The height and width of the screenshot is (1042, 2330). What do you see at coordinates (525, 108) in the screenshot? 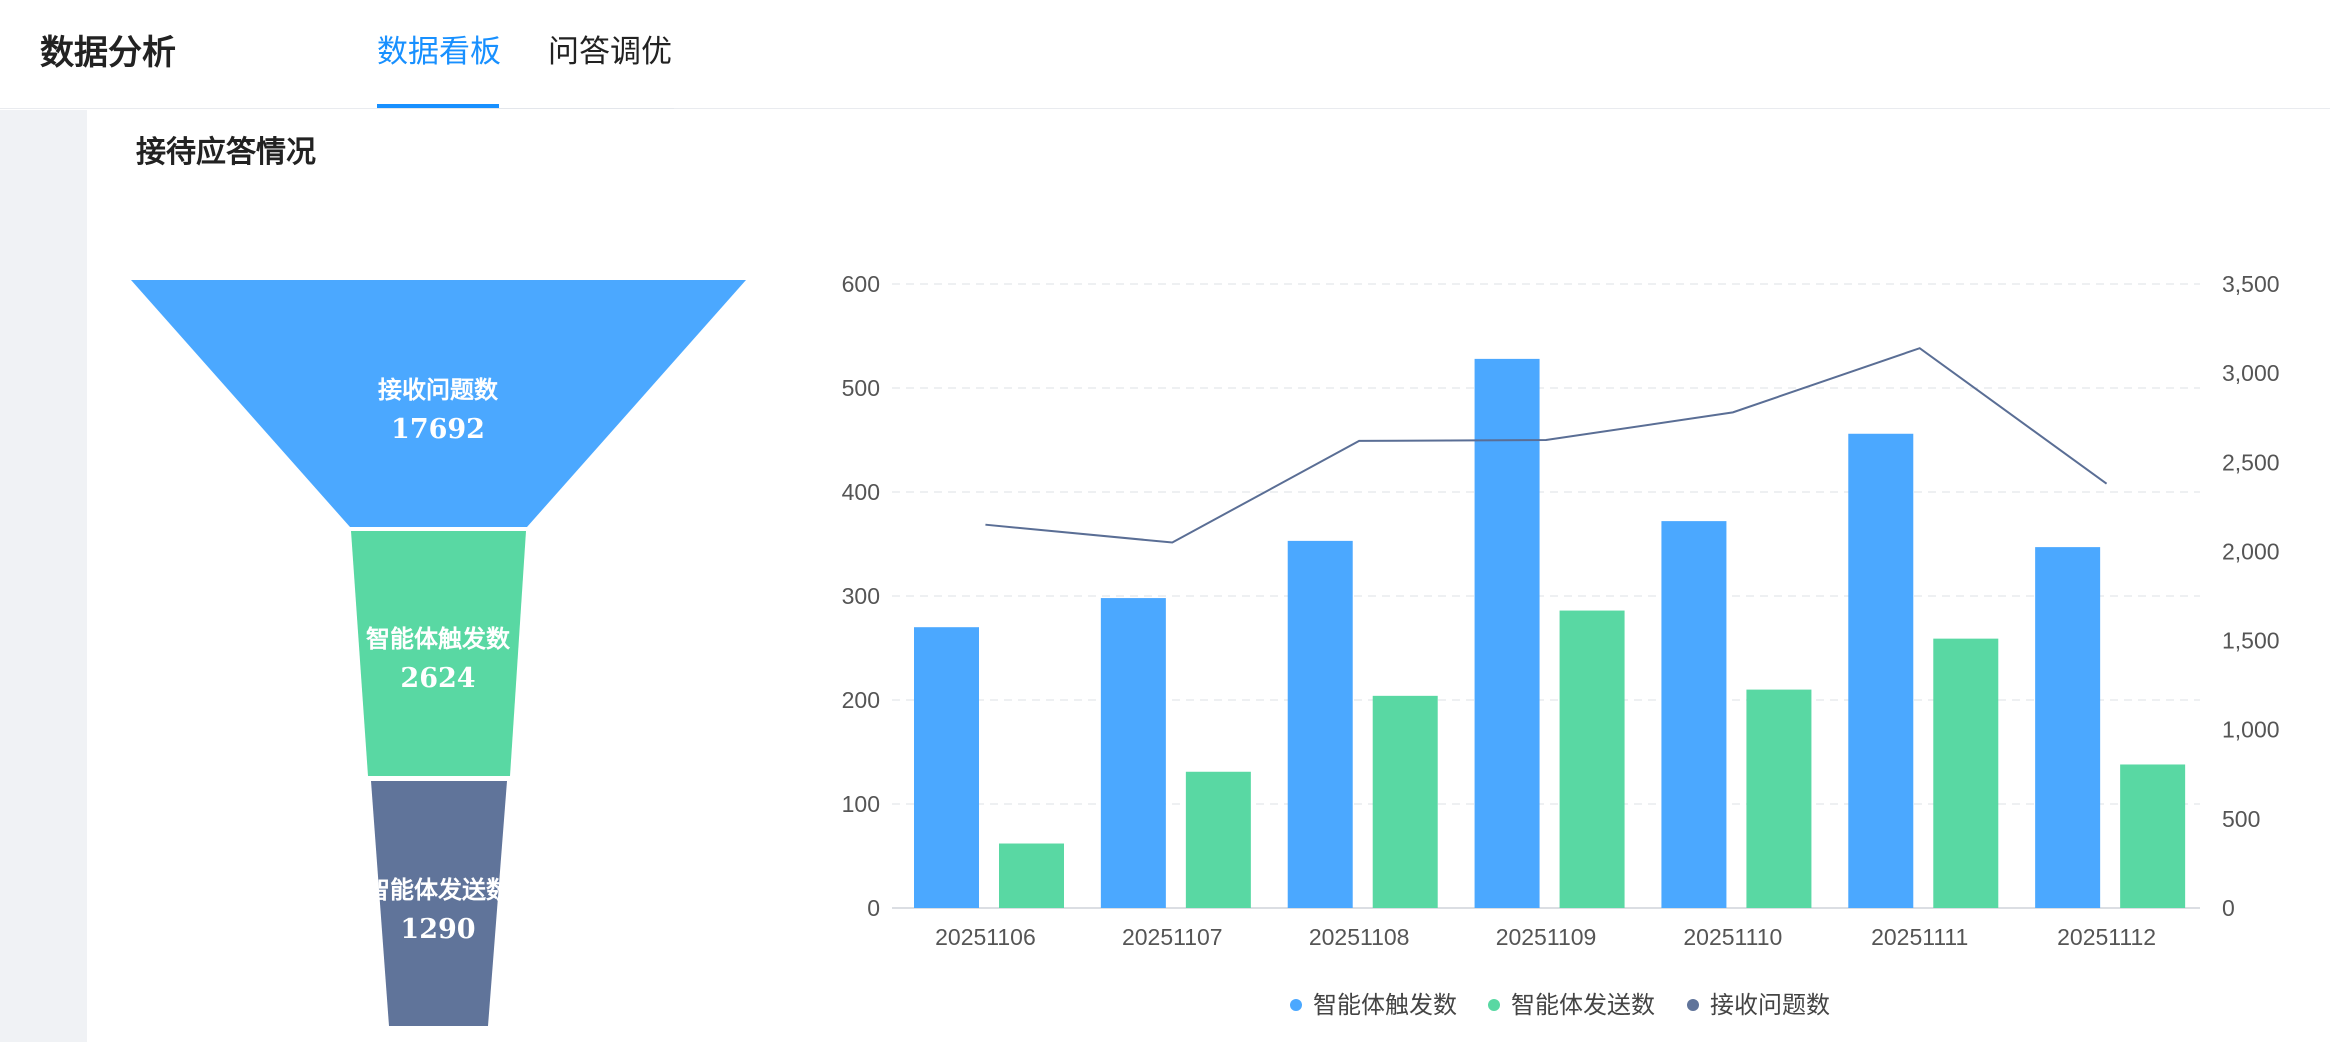
I see `tabs-divider` at bounding box center [525, 108].